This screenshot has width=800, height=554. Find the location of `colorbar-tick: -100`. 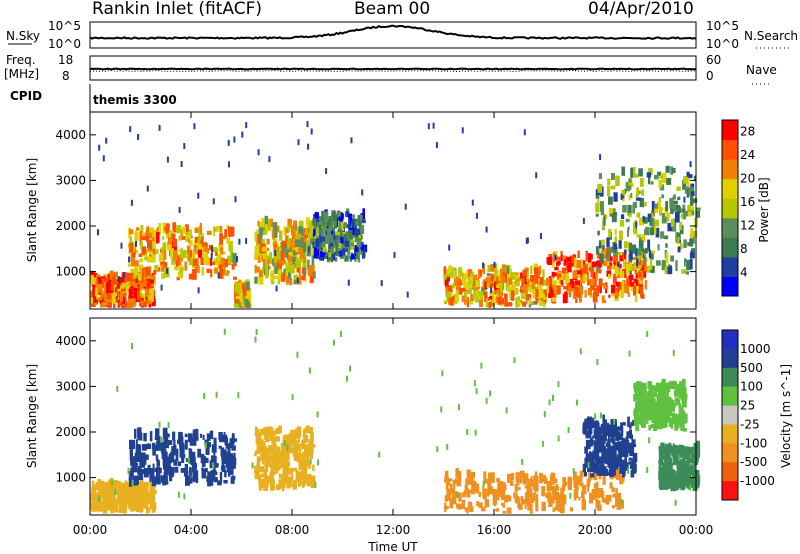

colorbar-tick: -100 is located at coordinates (753, 443).